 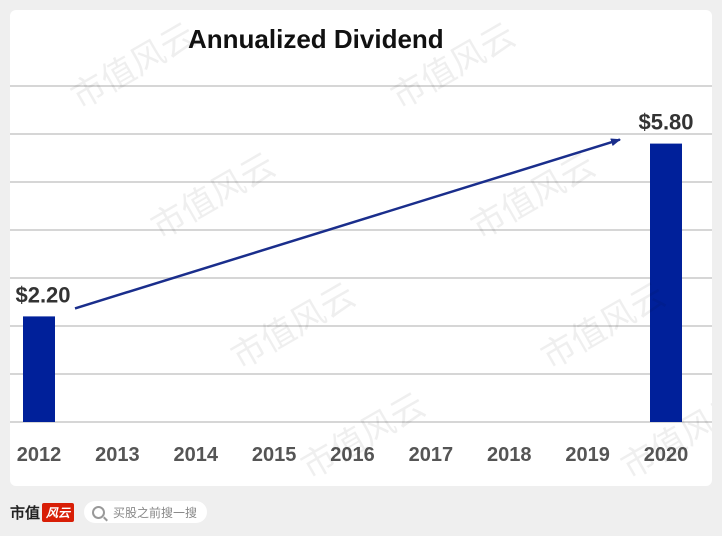 I want to click on brand-badge: 风云, so click(x=58, y=512).